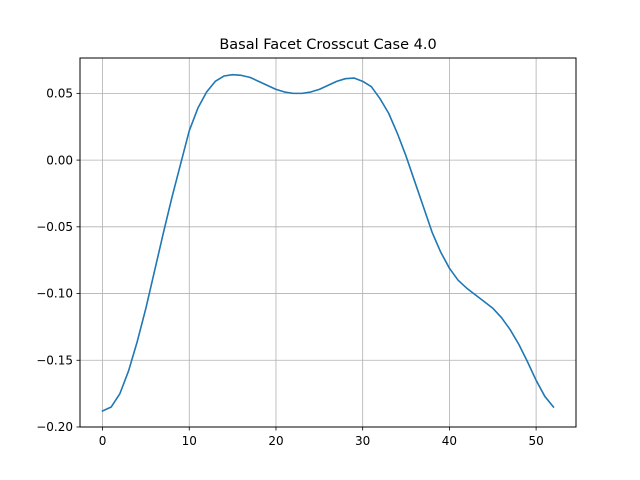  I want to click on y-tick-label: −0.05, so click(54, 227).